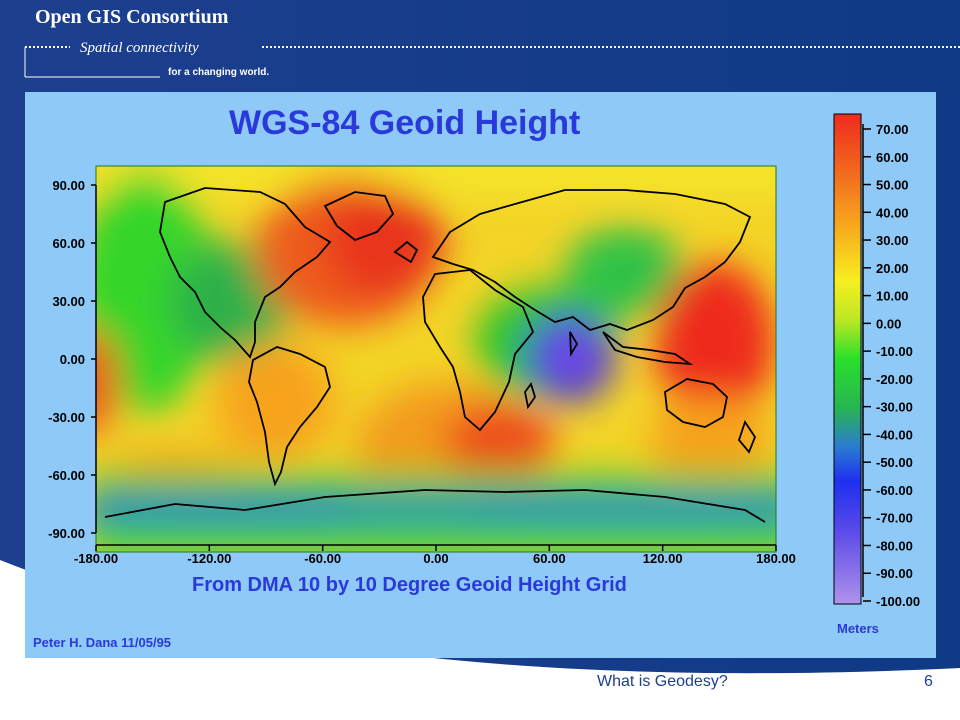 Image resolution: width=960 pixels, height=720 pixels. Describe the element at coordinates (892, 129) in the screenshot. I see `colorbar-tick-label: 70.00` at that location.